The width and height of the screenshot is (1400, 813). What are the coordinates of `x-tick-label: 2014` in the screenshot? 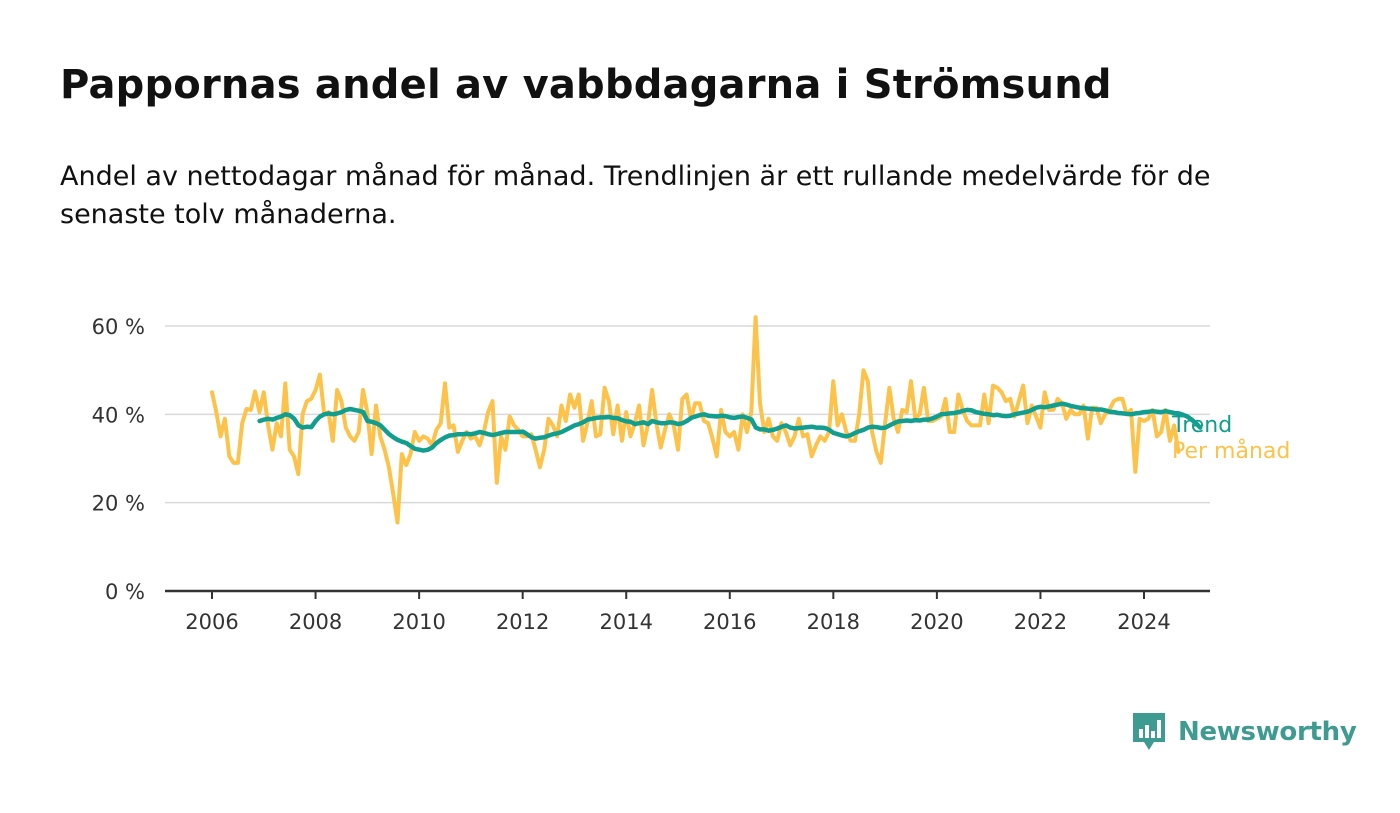 It's located at (625, 622).